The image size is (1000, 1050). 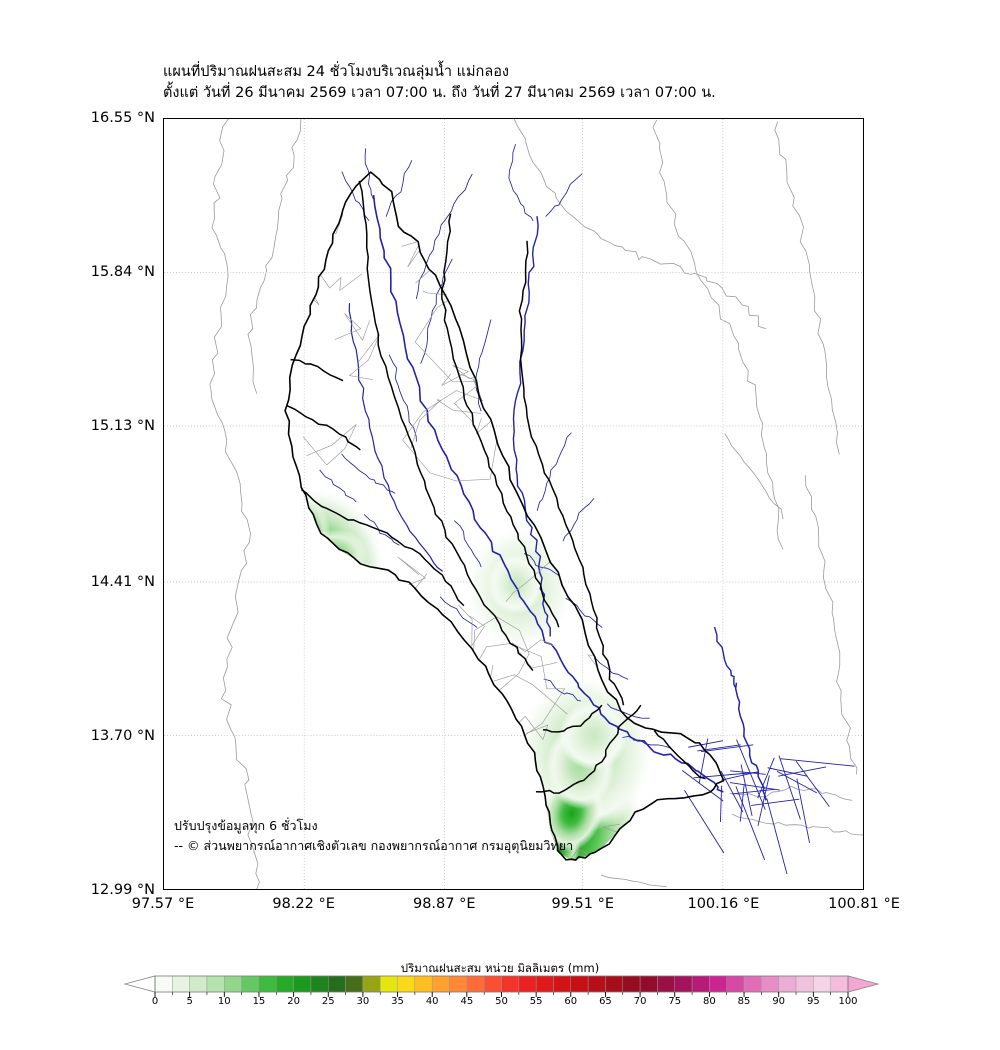 What do you see at coordinates (122, 118) in the screenshot?
I see `y-axis-tick-label: 16.55 °N` at bounding box center [122, 118].